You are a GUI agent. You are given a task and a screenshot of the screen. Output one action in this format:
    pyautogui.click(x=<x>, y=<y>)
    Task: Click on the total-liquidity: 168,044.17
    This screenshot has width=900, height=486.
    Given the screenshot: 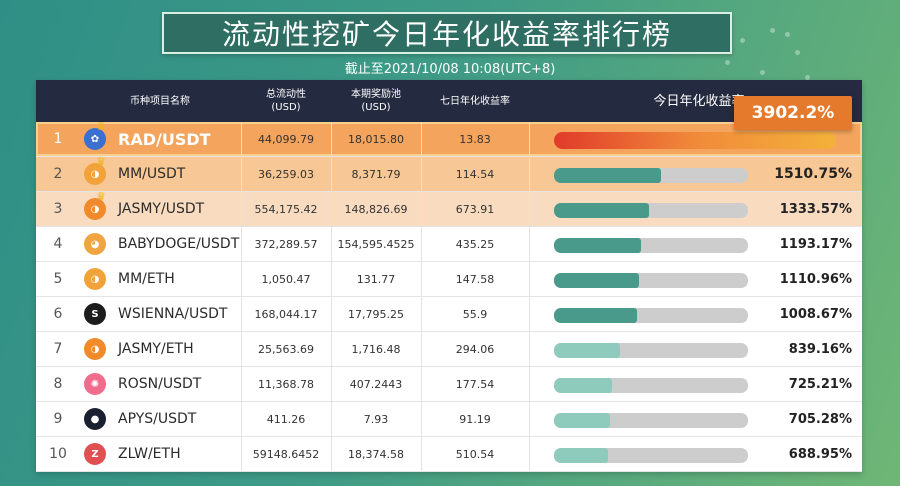 What is the action you would take?
    pyautogui.click(x=286, y=314)
    